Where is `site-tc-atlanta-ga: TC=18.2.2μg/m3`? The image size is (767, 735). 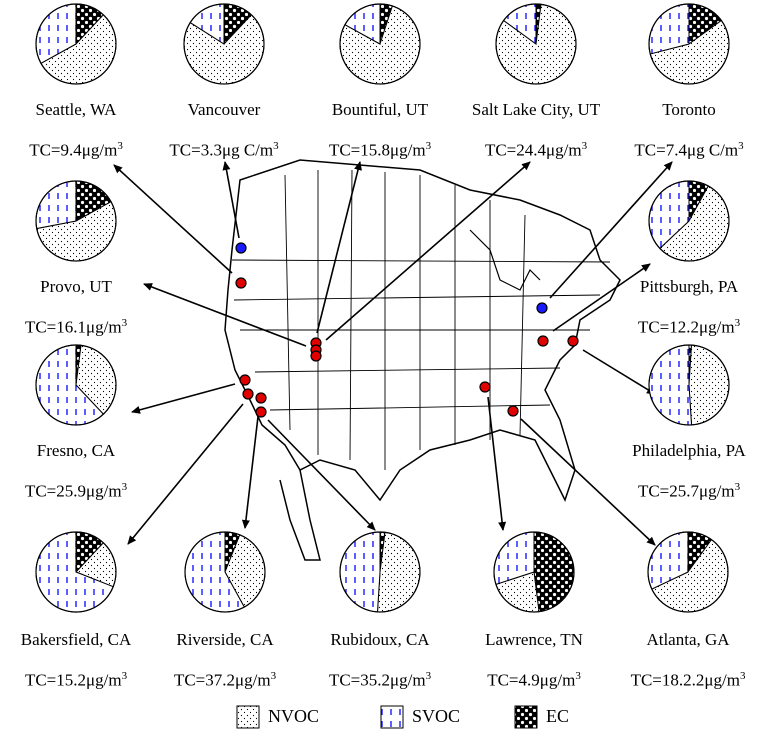
site-tc-atlanta-ga: TC=18.2.2μg/m3 is located at coordinates (682, 678).